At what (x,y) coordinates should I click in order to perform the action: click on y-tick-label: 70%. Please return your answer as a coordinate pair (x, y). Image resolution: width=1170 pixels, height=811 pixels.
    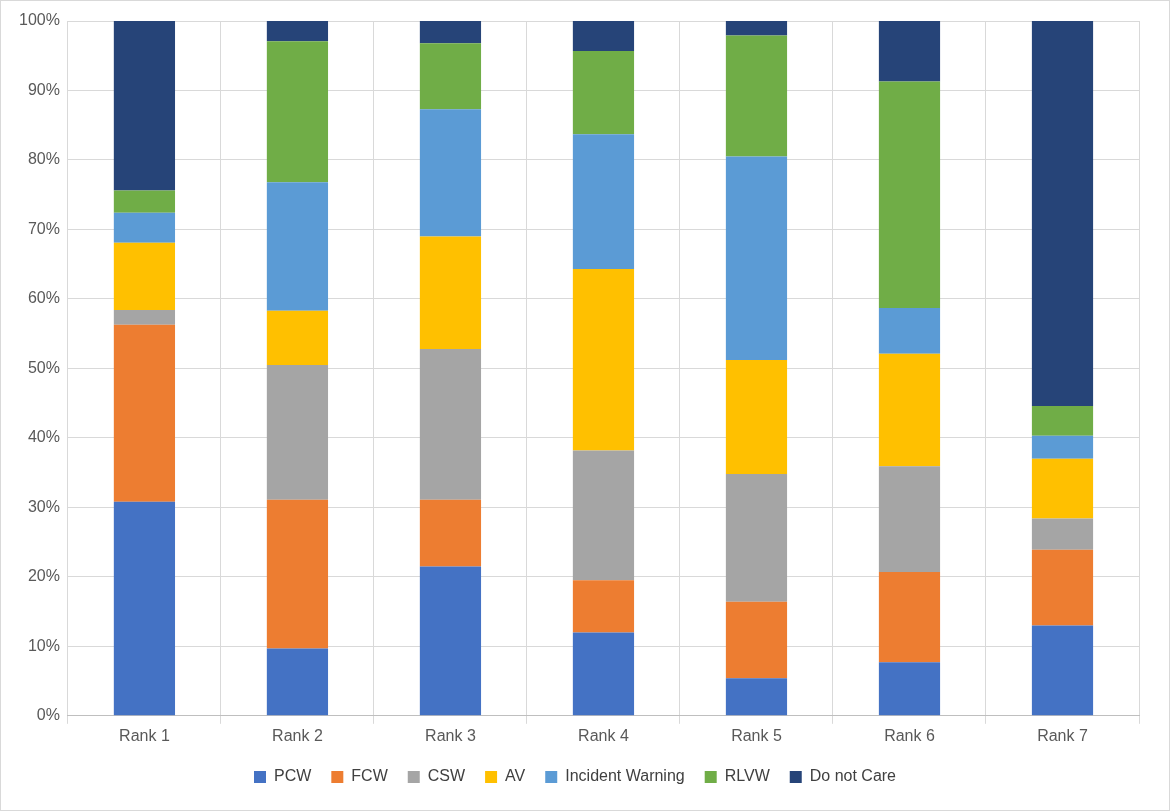
    Looking at the image, I should click on (43, 228).